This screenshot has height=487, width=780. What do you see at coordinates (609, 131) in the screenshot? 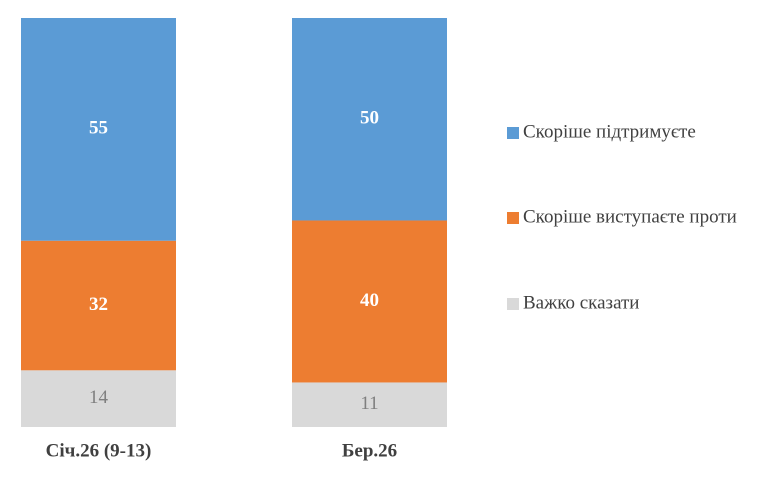
I see `legend-label: Скоріше підтримуєте` at bounding box center [609, 131].